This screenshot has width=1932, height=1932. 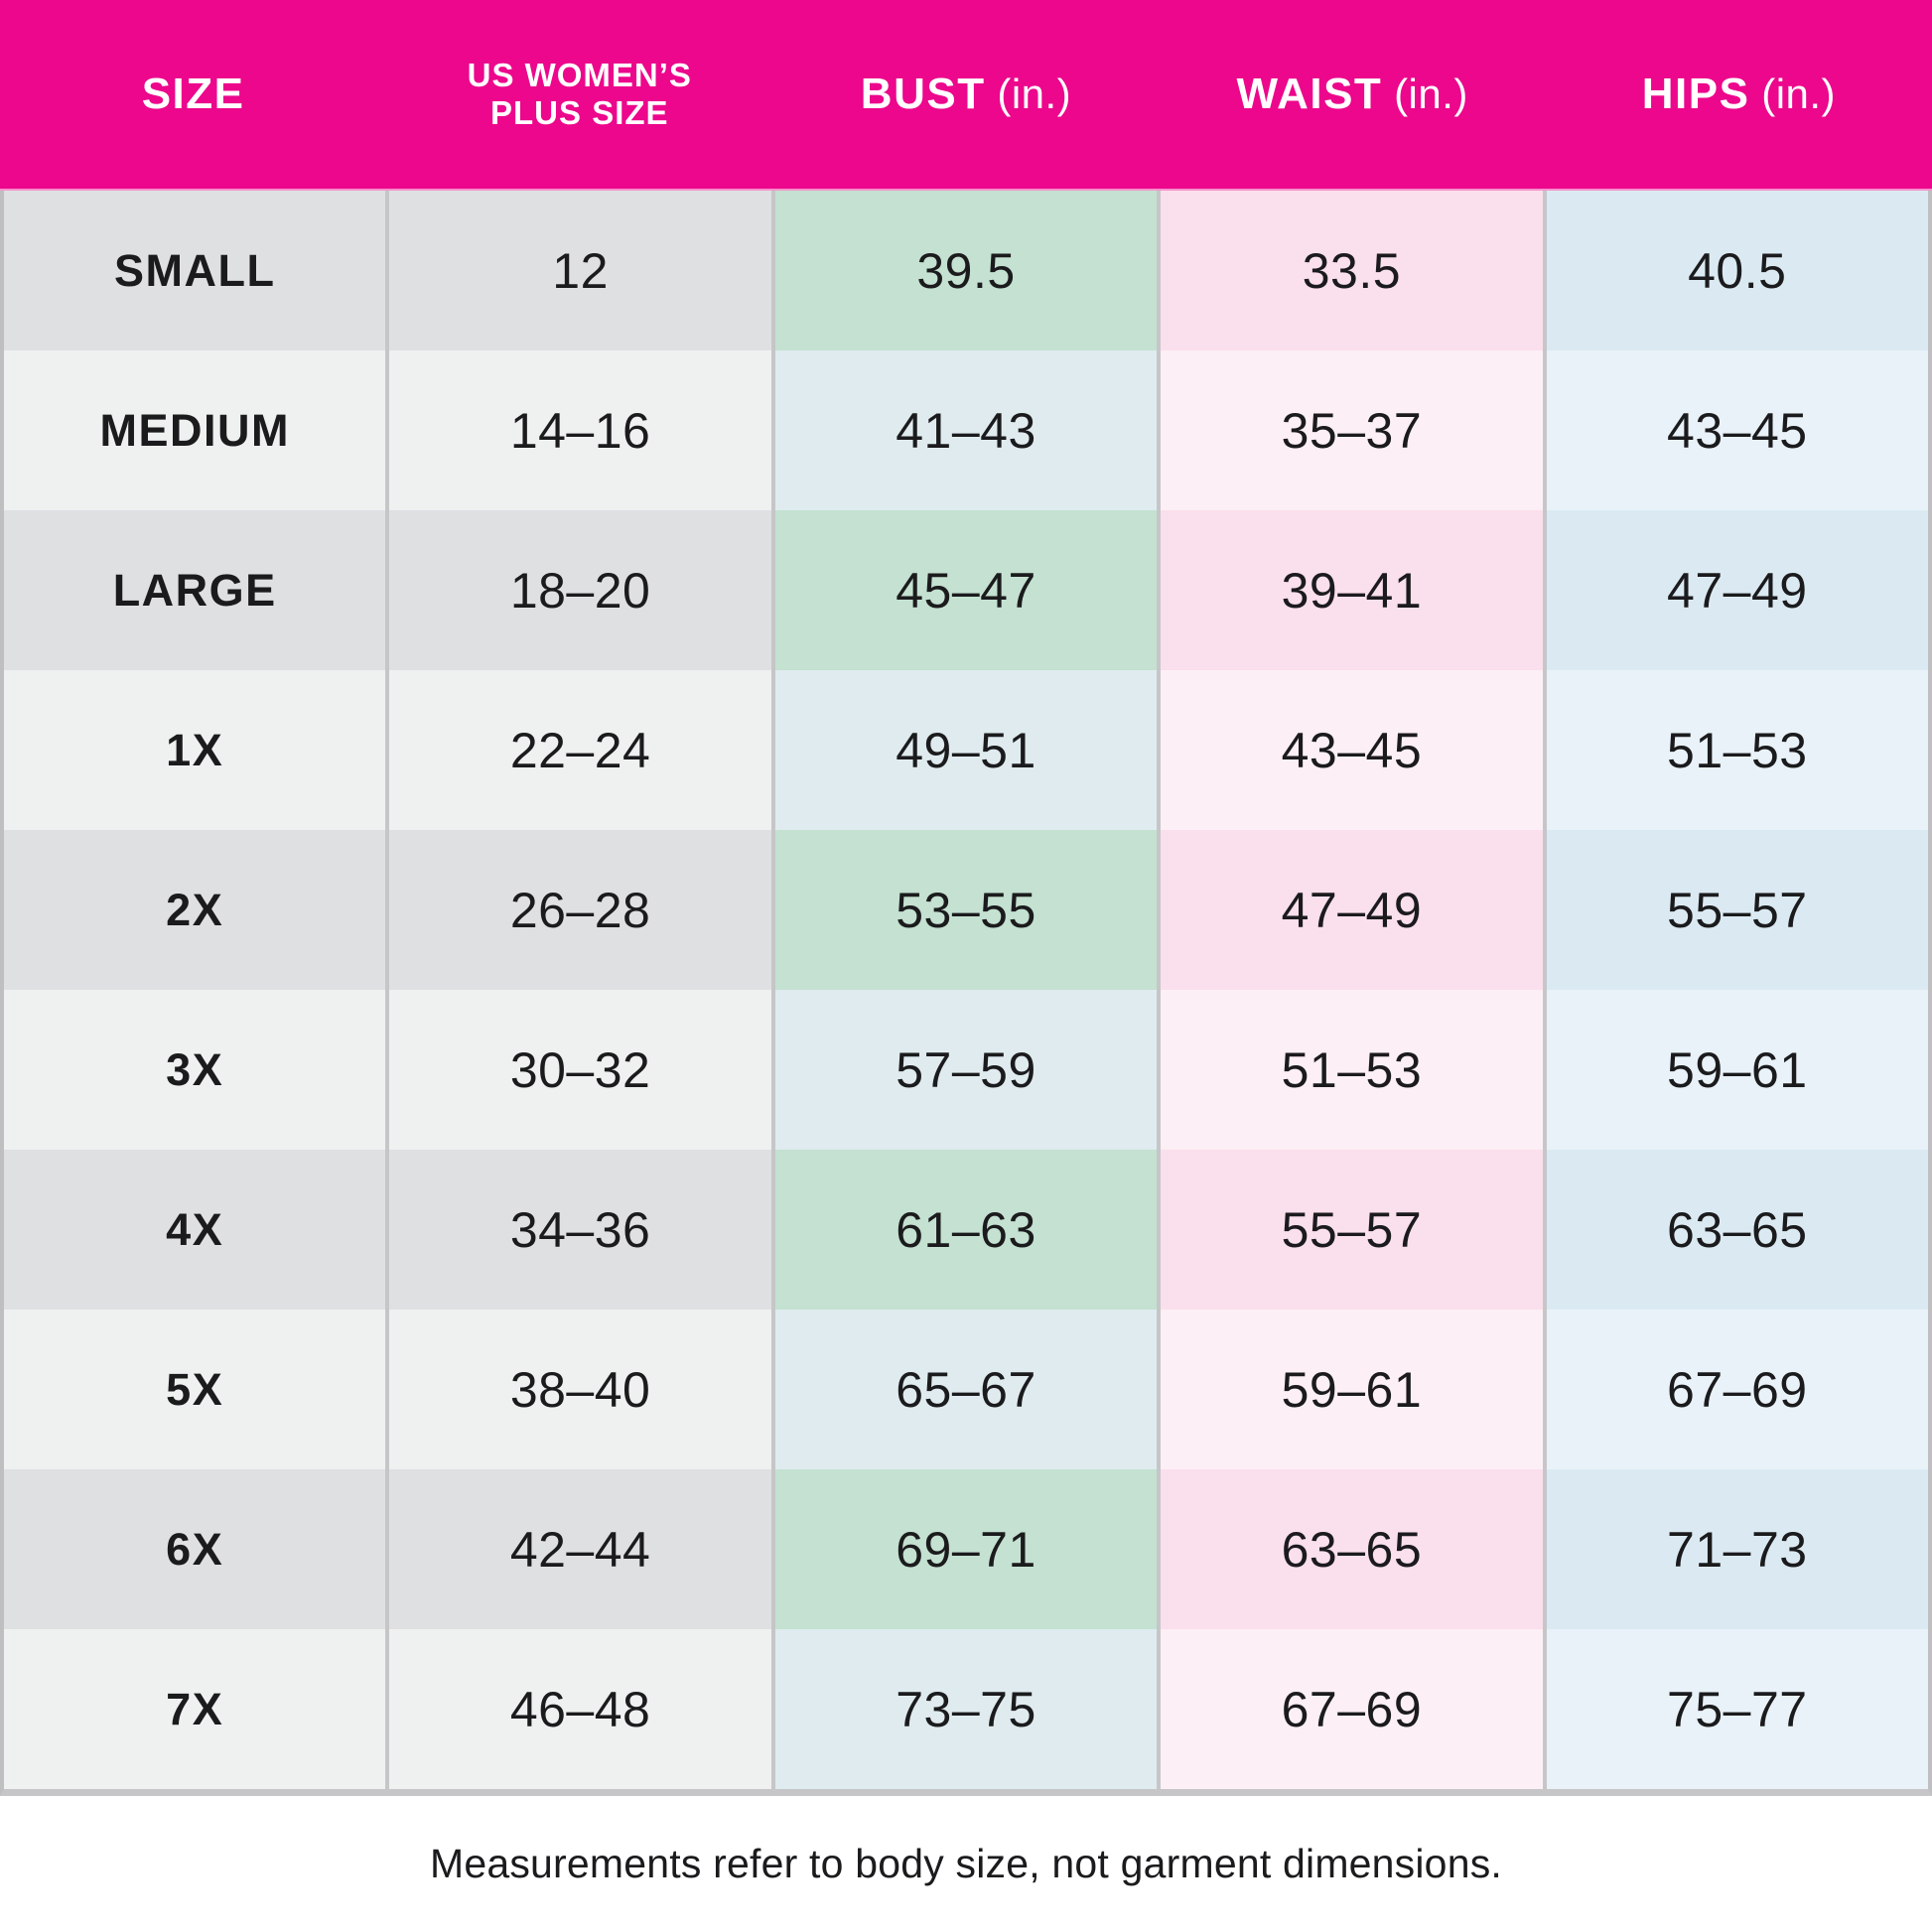 I want to click on header-cell-hips: HIPS (in.), so click(x=1739, y=95).